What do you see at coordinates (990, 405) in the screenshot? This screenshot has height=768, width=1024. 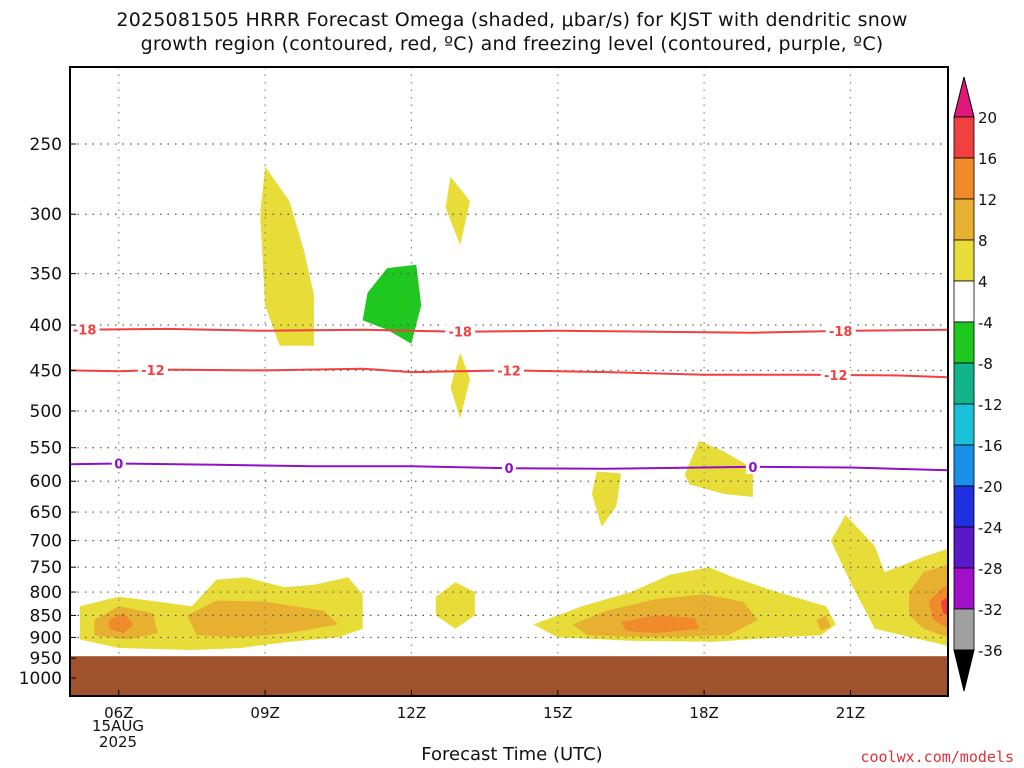 I see `colorbar-label: -12` at bounding box center [990, 405].